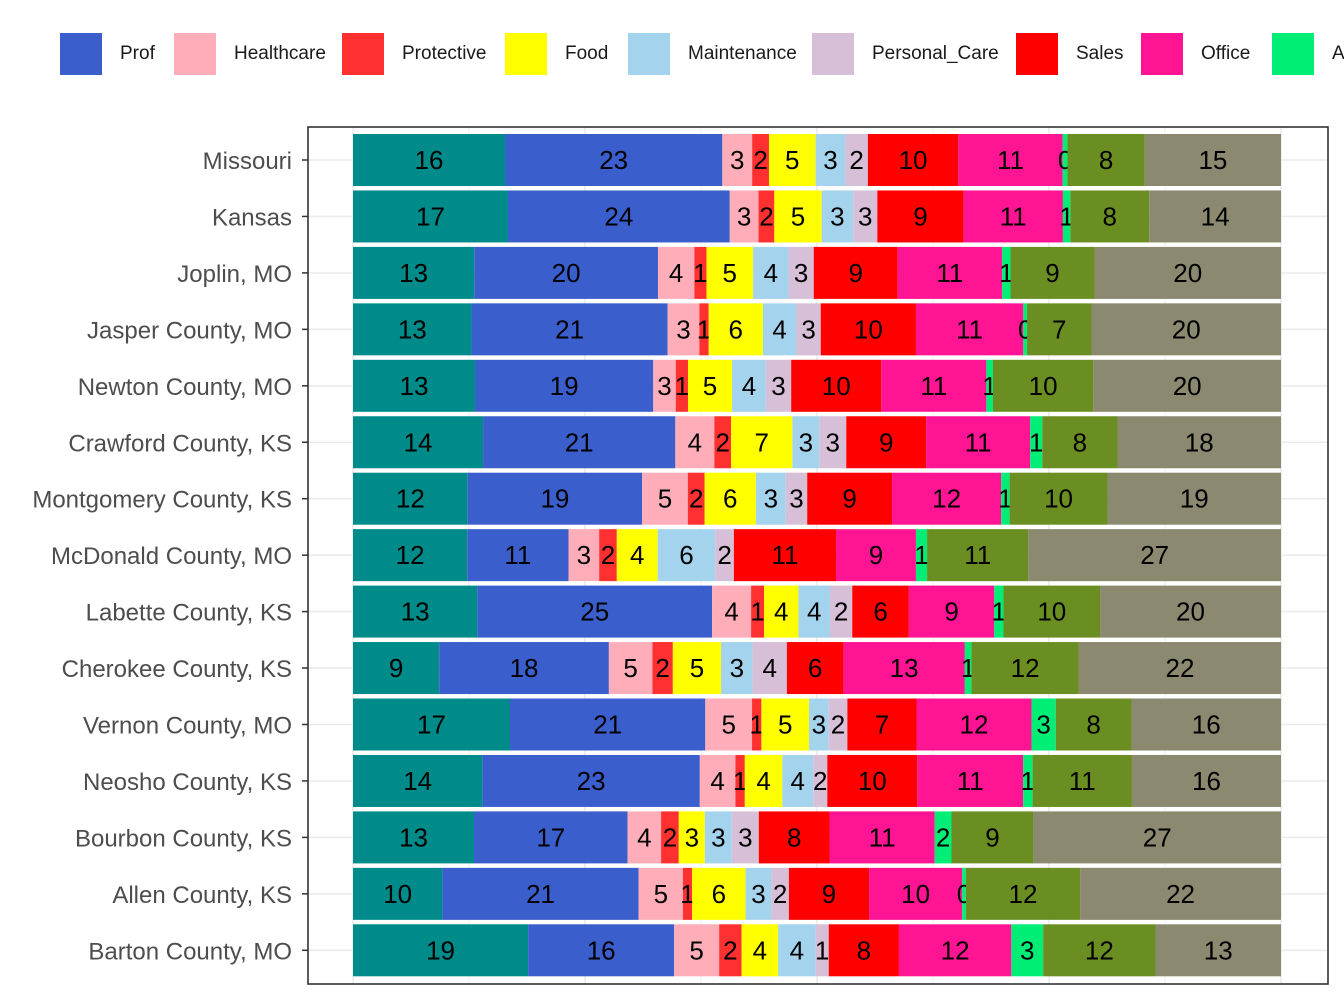 The width and height of the screenshot is (1344, 1008). I want to click on segment-value-label: 2, so click(696, 499).